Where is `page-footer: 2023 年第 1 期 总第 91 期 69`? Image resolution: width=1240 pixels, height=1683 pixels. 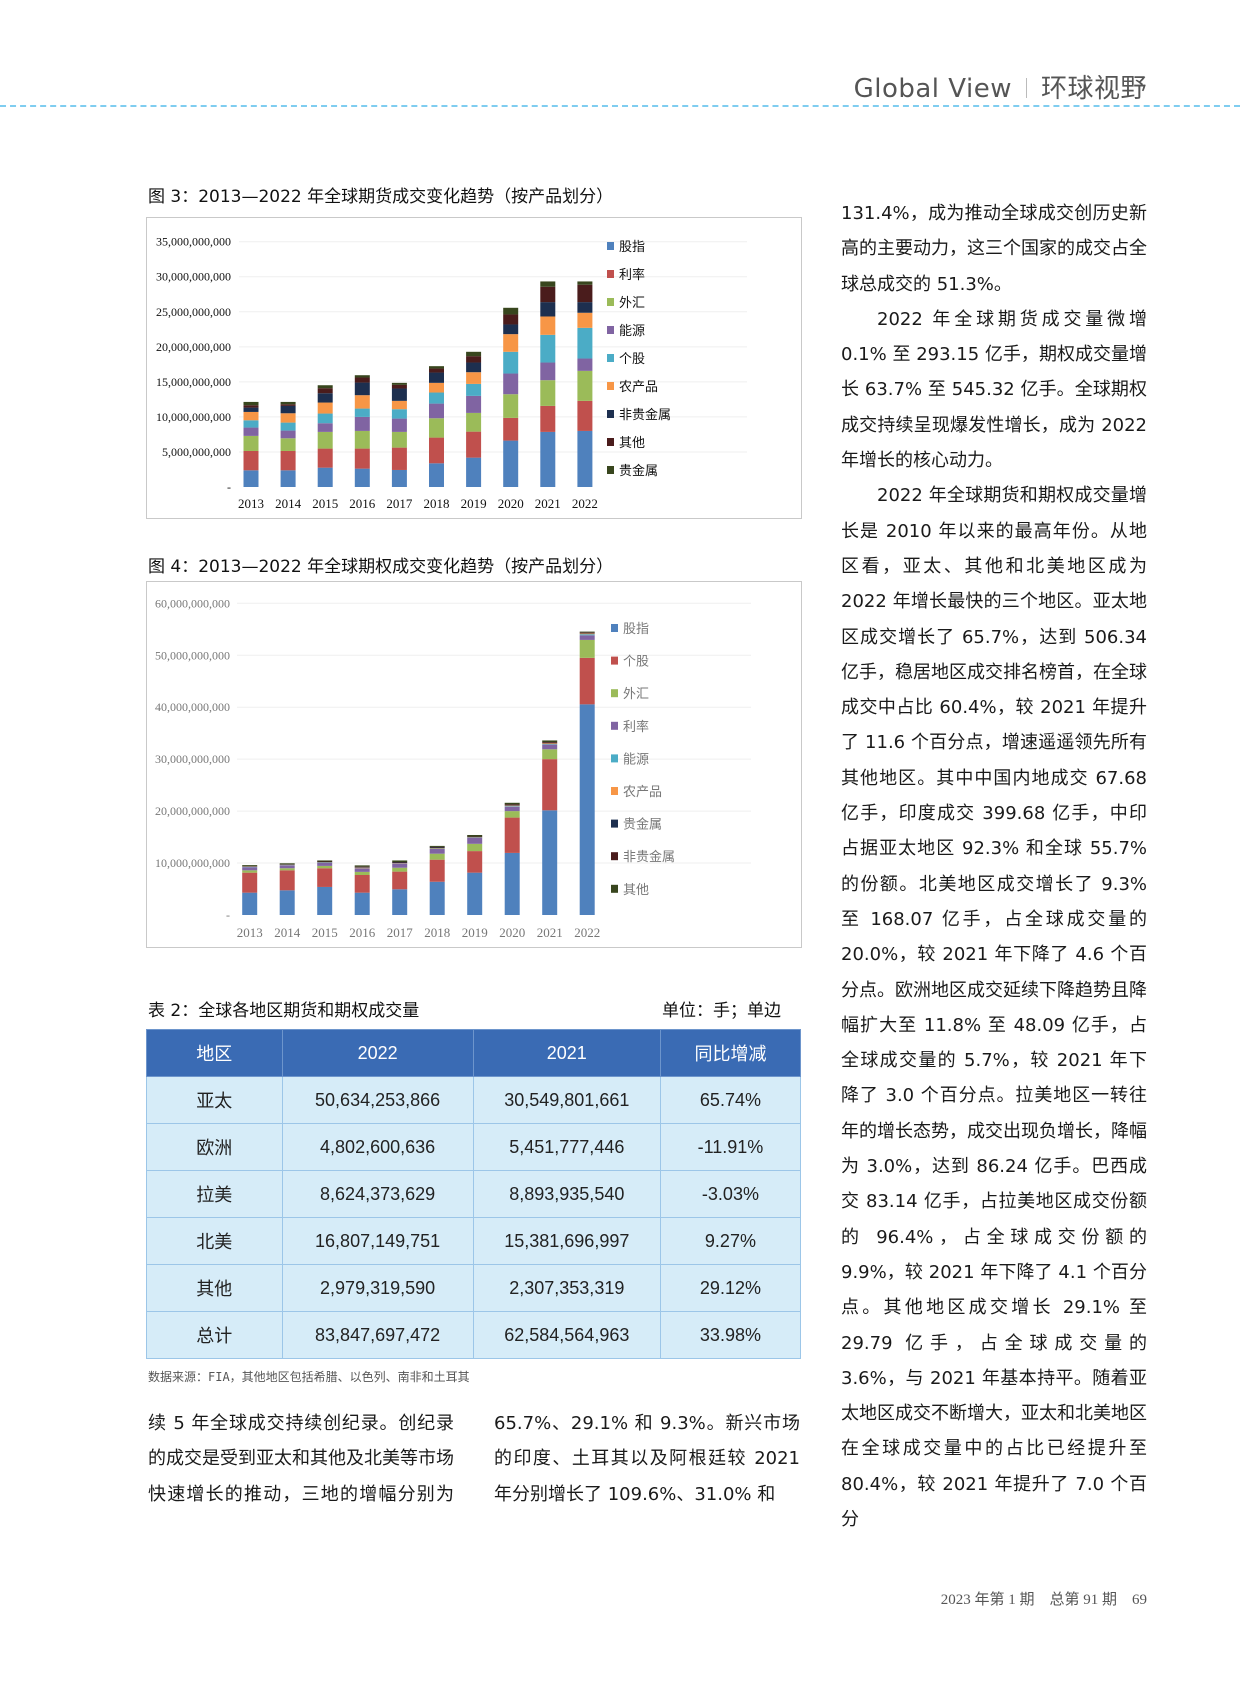
page-footer: 2023 年第 1 期 总第 91 期 69 is located at coordinates (1043, 1600).